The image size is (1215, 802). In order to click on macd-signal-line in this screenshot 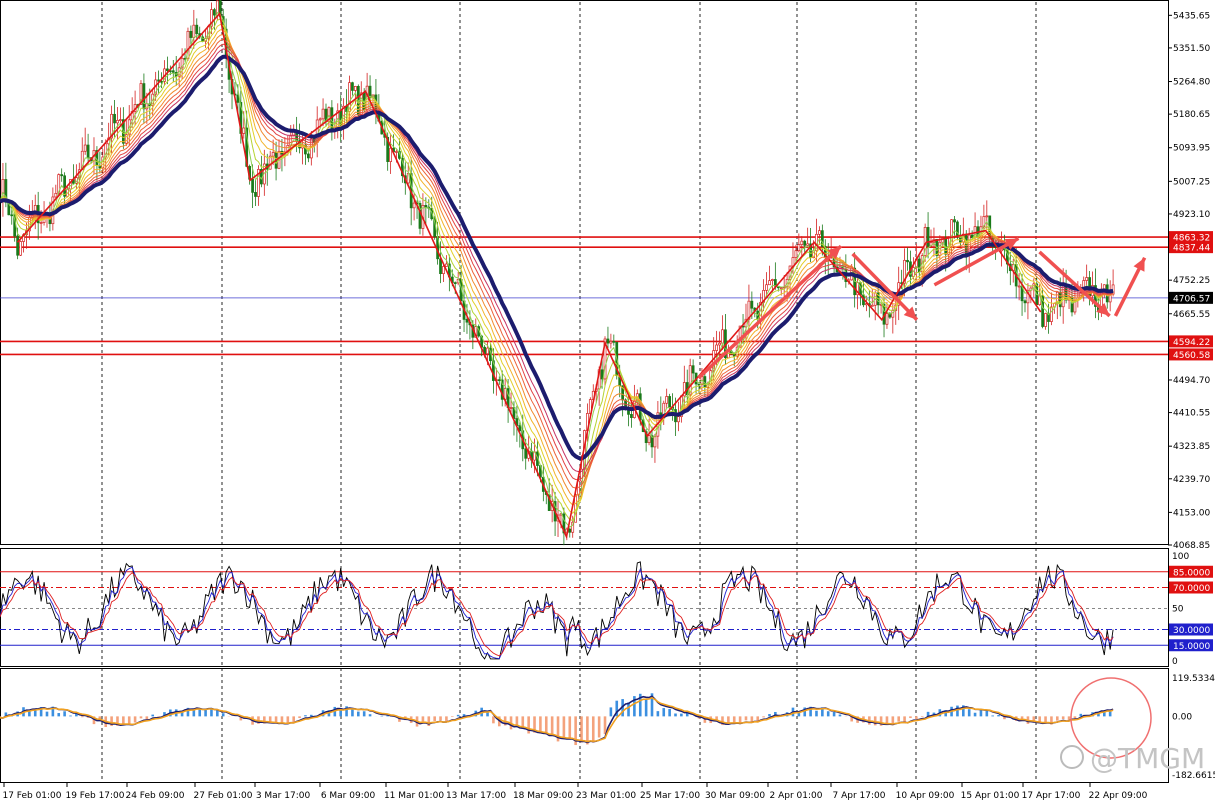, I will do `click(557, 719)`.